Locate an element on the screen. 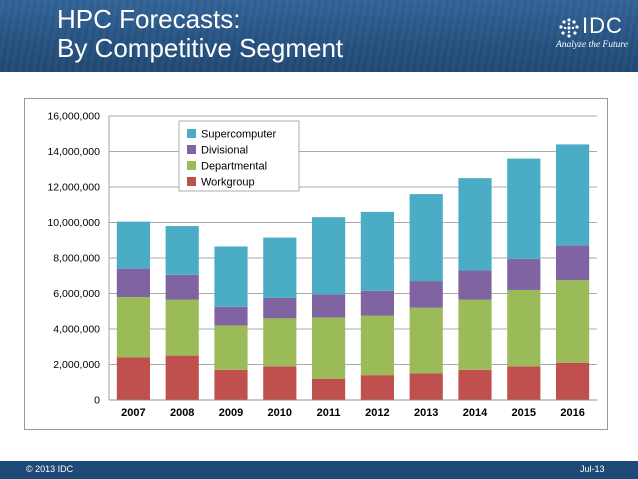  y-tick-label: 14,000,000 is located at coordinates (73, 152).